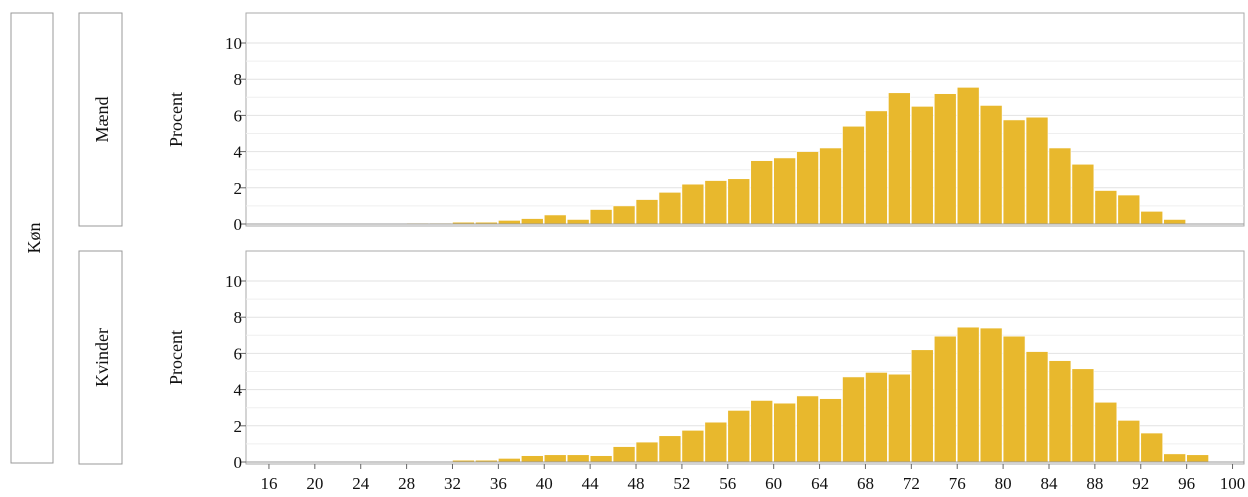  I want to click on x-tick-label: 24, so click(361, 483).